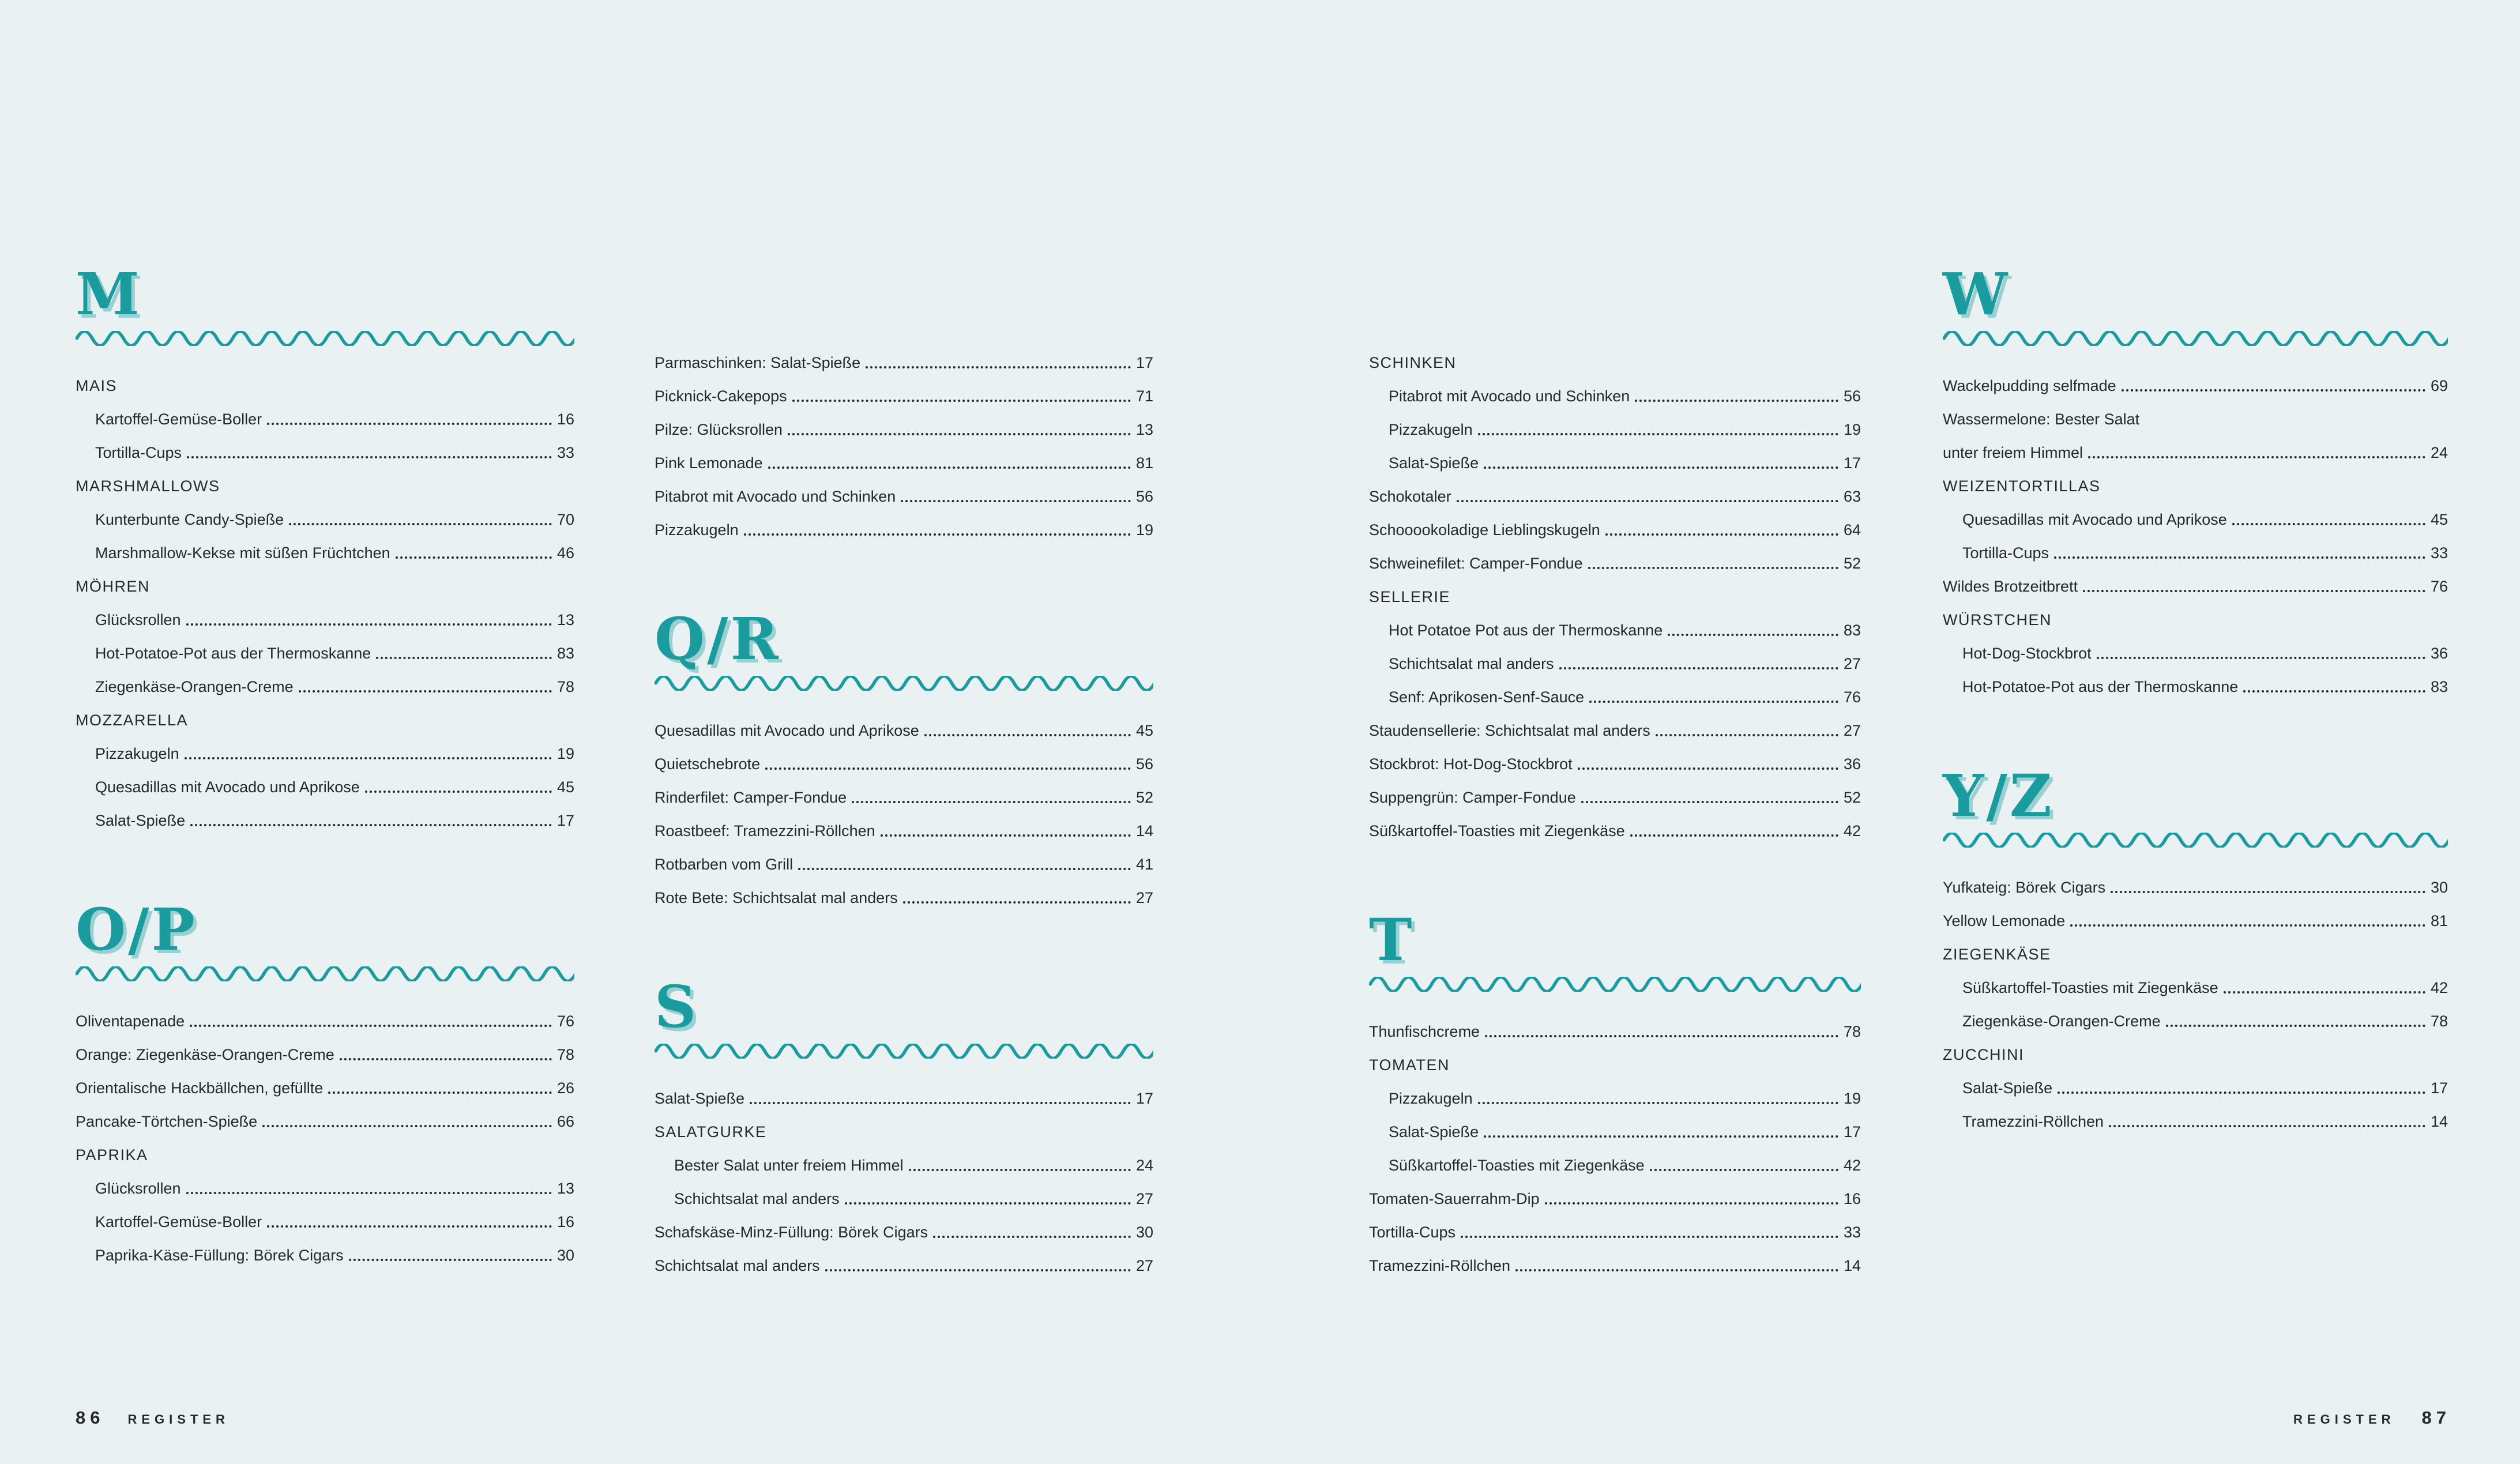 The image size is (2520, 1464). What do you see at coordinates (2195, 385) in the screenshot?
I see `index-entry: Wackelpudding selfmade 69` at bounding box center [2195, 385].